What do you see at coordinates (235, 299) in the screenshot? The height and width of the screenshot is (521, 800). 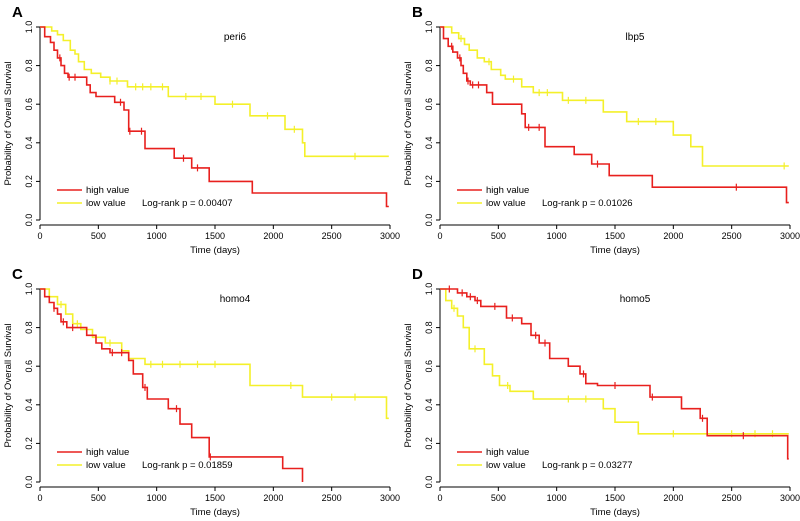 I see `gene-title: homo4` at bounding box center [235, 299].